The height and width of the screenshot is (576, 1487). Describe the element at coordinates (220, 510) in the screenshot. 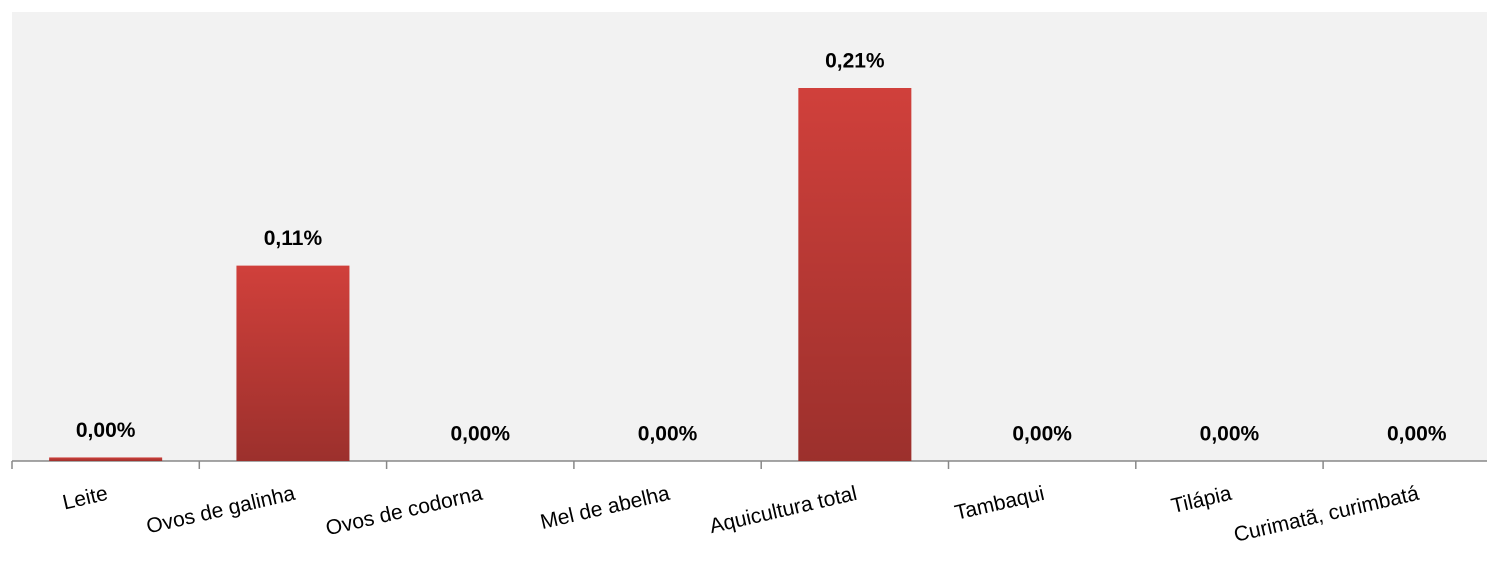

I see `x-tick-label: Ovos de galinha` at that location.